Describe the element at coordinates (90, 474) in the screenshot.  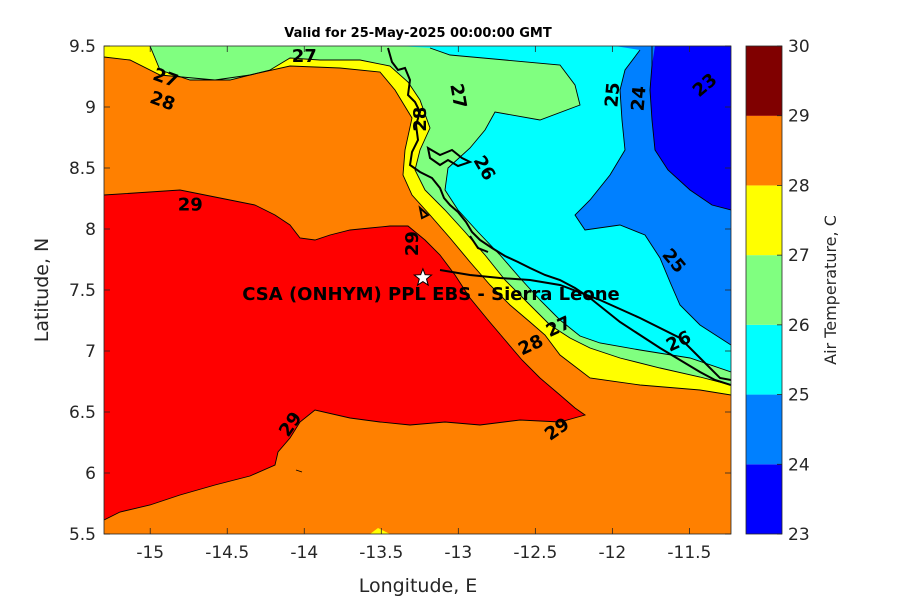
I see `y-tick-label: 6` at that location.